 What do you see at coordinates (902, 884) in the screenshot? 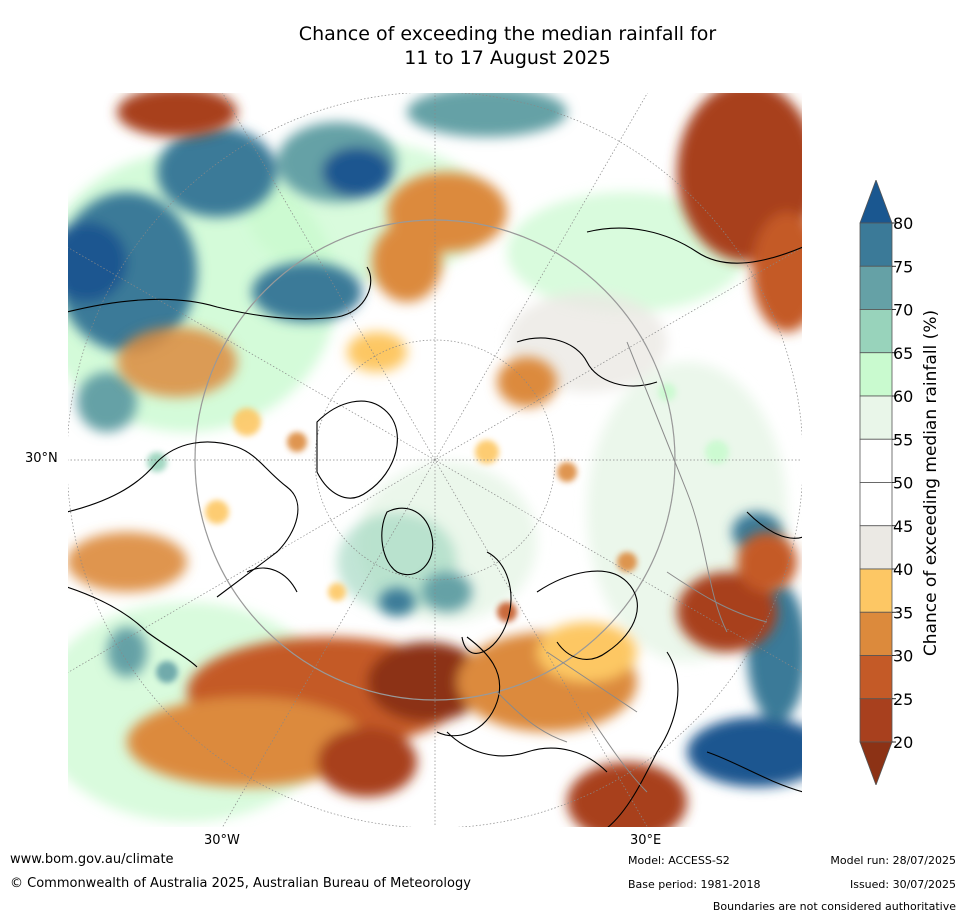
I see `issued-text: Issued: 30/07/2025` at bounding box center [902, 884].